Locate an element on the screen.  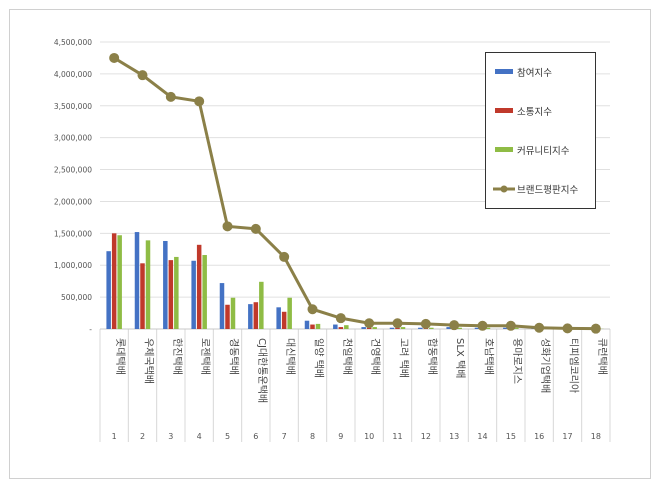
x-rank-label: 3 is located at coordinates (170, 436).